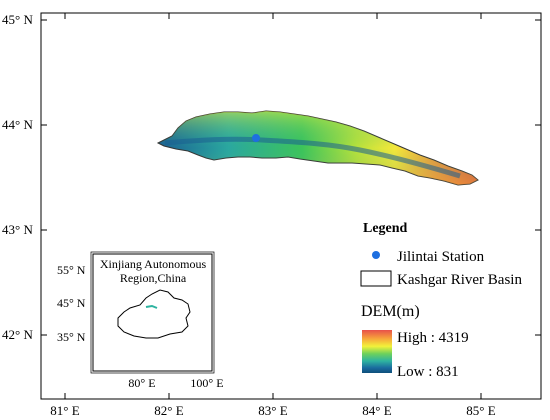 This screenshot has height=420, width=550. Describe the element at coordinates (256, 138) in the screenshot. I see `jilintai-station-marker` at that location.